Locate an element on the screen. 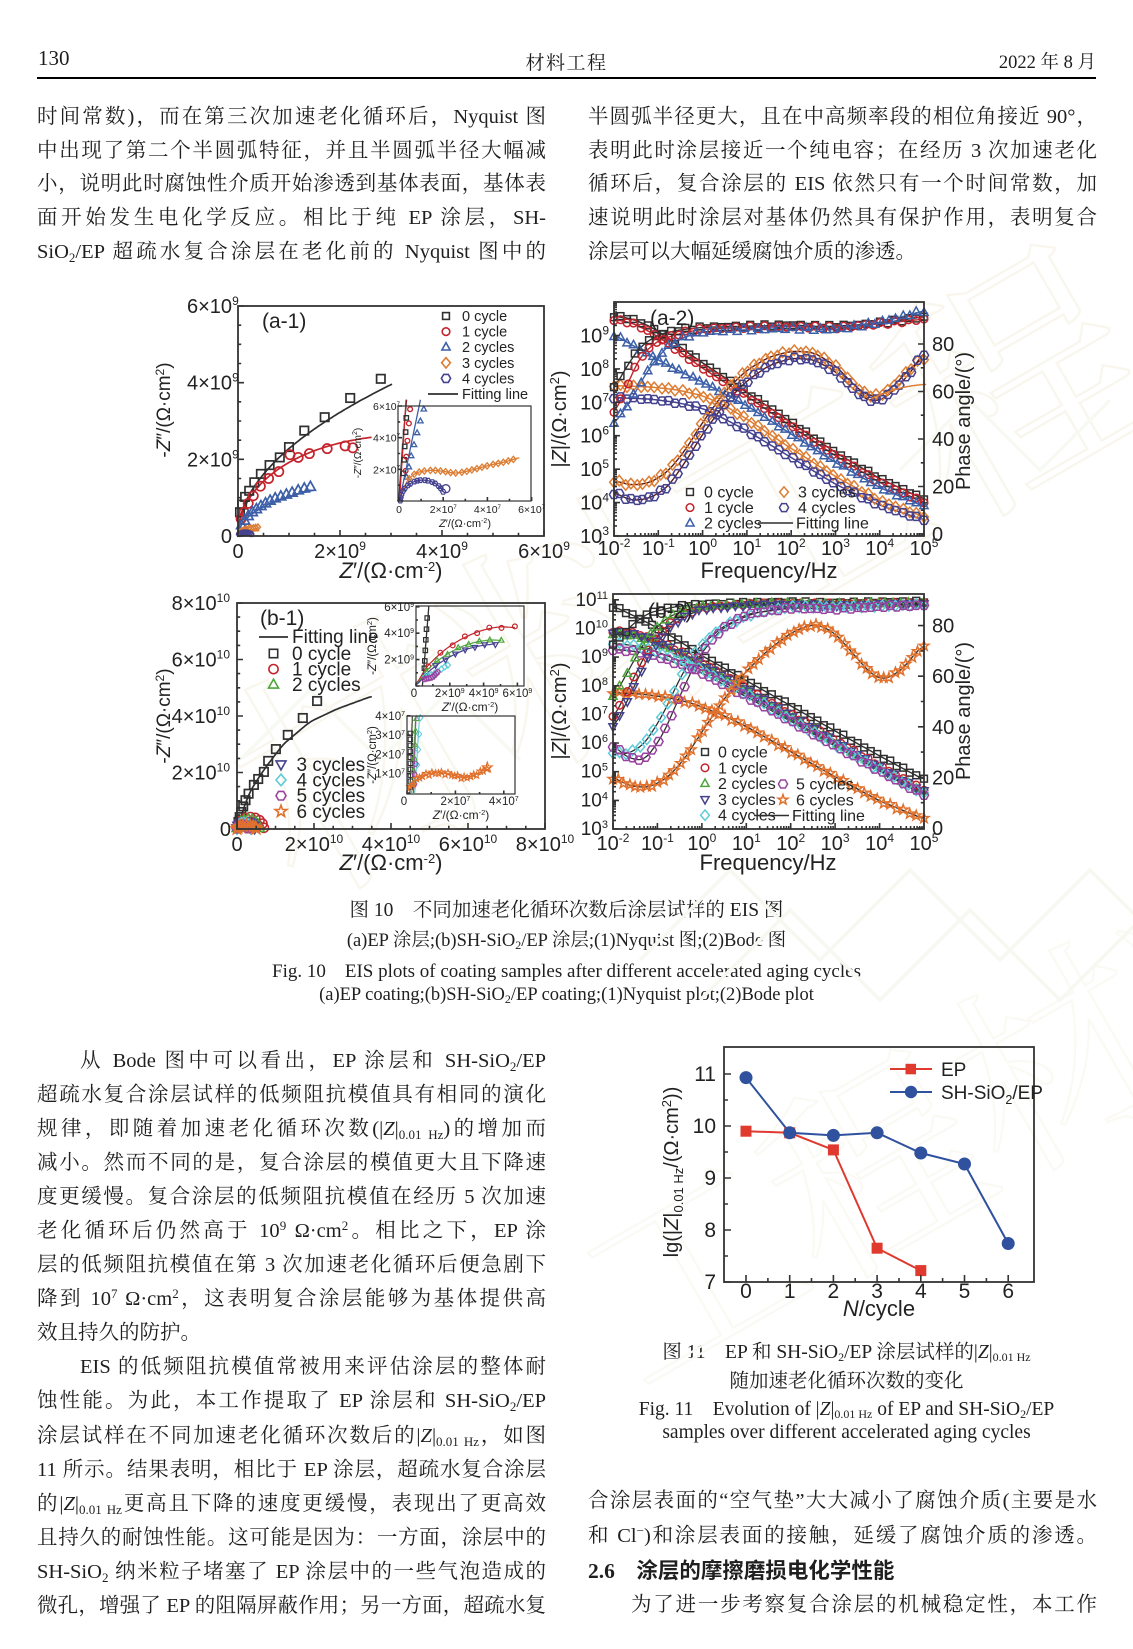 This screenshot has height=1649, width=1133. svg-text: 1 is located at coordinates (790, 1291).